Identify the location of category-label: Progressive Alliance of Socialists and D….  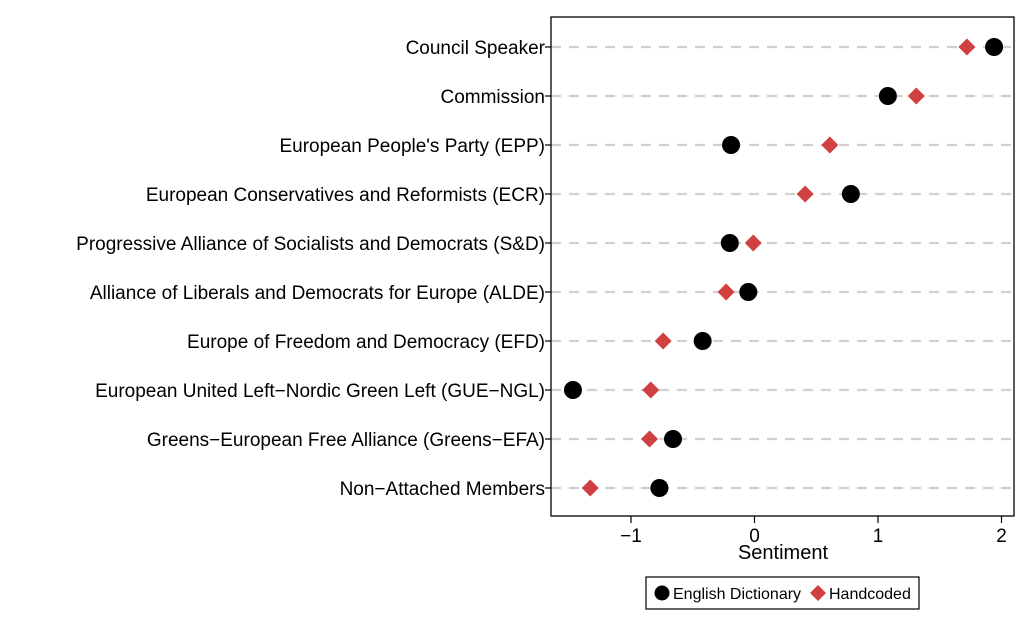
(310, 244).